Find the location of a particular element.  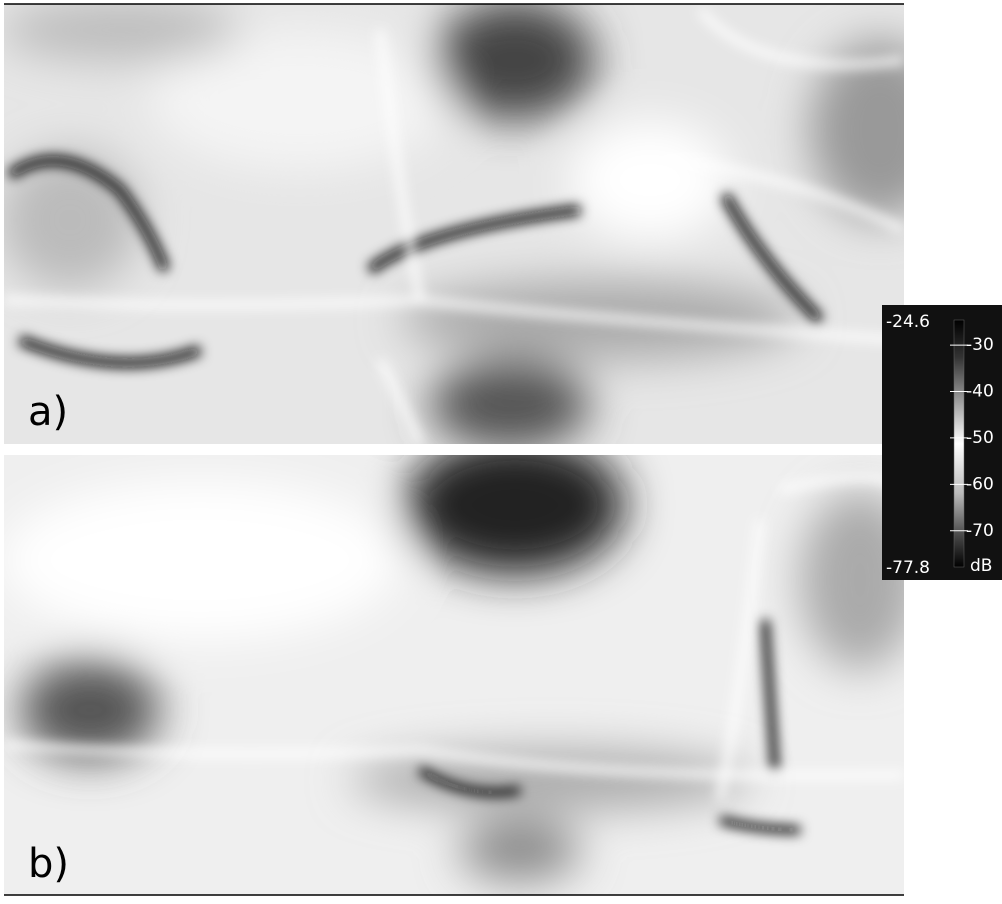

panel-label: a) is located at coordinates (48, 412).